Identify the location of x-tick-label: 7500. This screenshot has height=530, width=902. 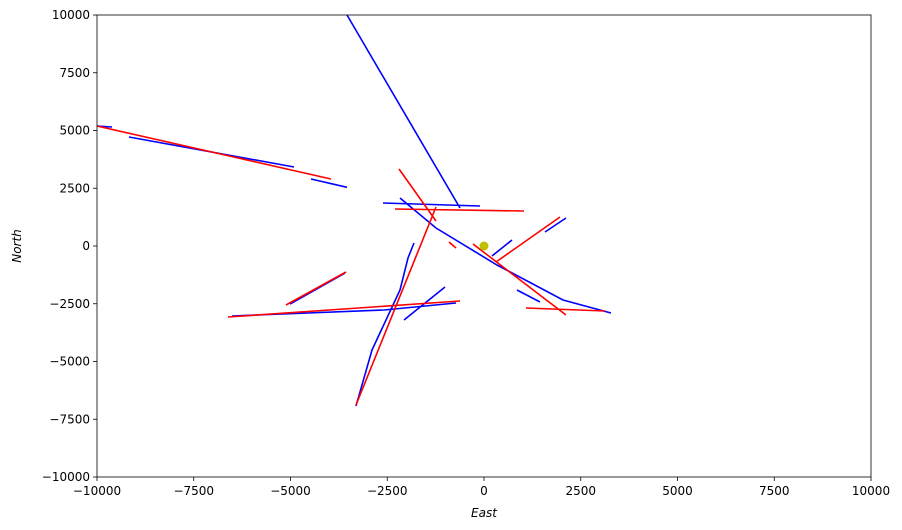
(774, 491).